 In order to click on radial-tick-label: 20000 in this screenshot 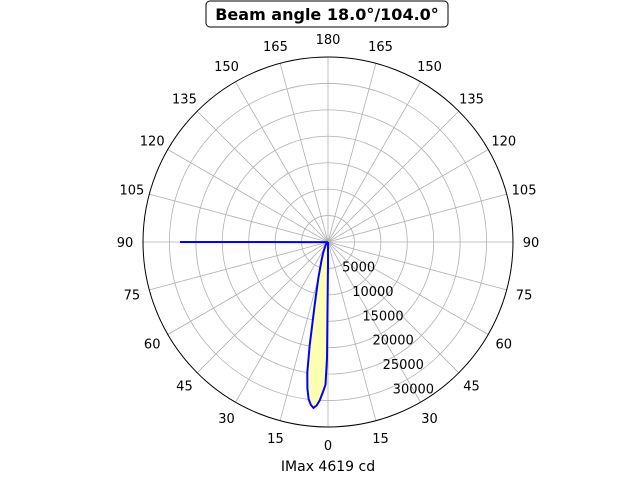, I will do `click(392, 341)`.